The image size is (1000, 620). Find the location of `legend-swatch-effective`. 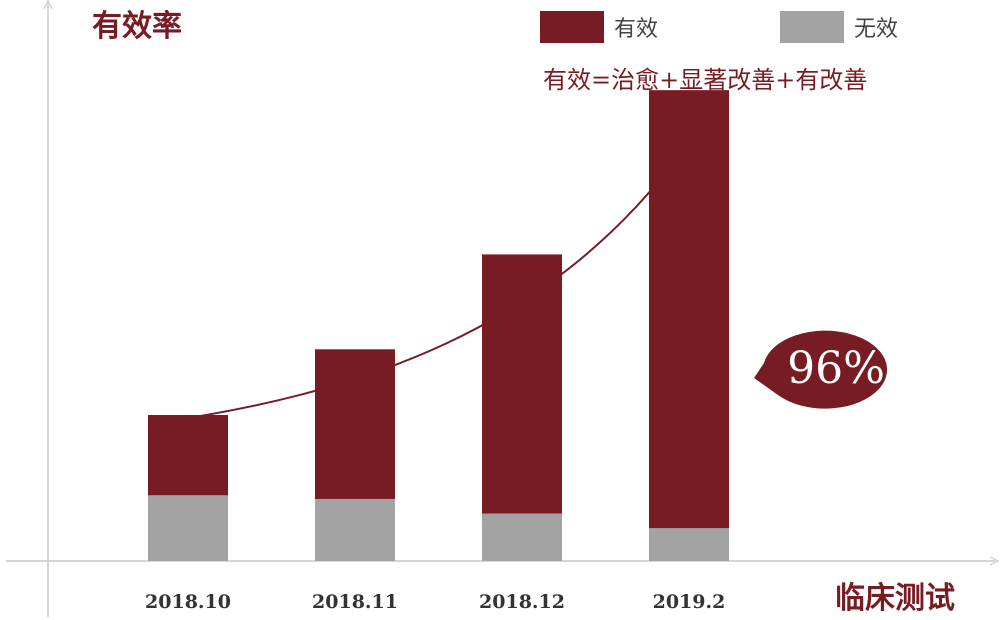

legend-swatch-effective is located at coordinates (572, 27).